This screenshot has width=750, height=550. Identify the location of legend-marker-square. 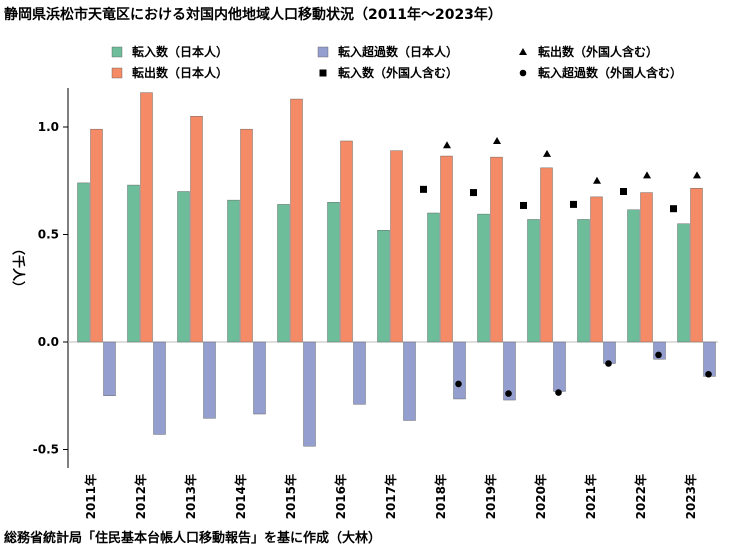
(323, 73).